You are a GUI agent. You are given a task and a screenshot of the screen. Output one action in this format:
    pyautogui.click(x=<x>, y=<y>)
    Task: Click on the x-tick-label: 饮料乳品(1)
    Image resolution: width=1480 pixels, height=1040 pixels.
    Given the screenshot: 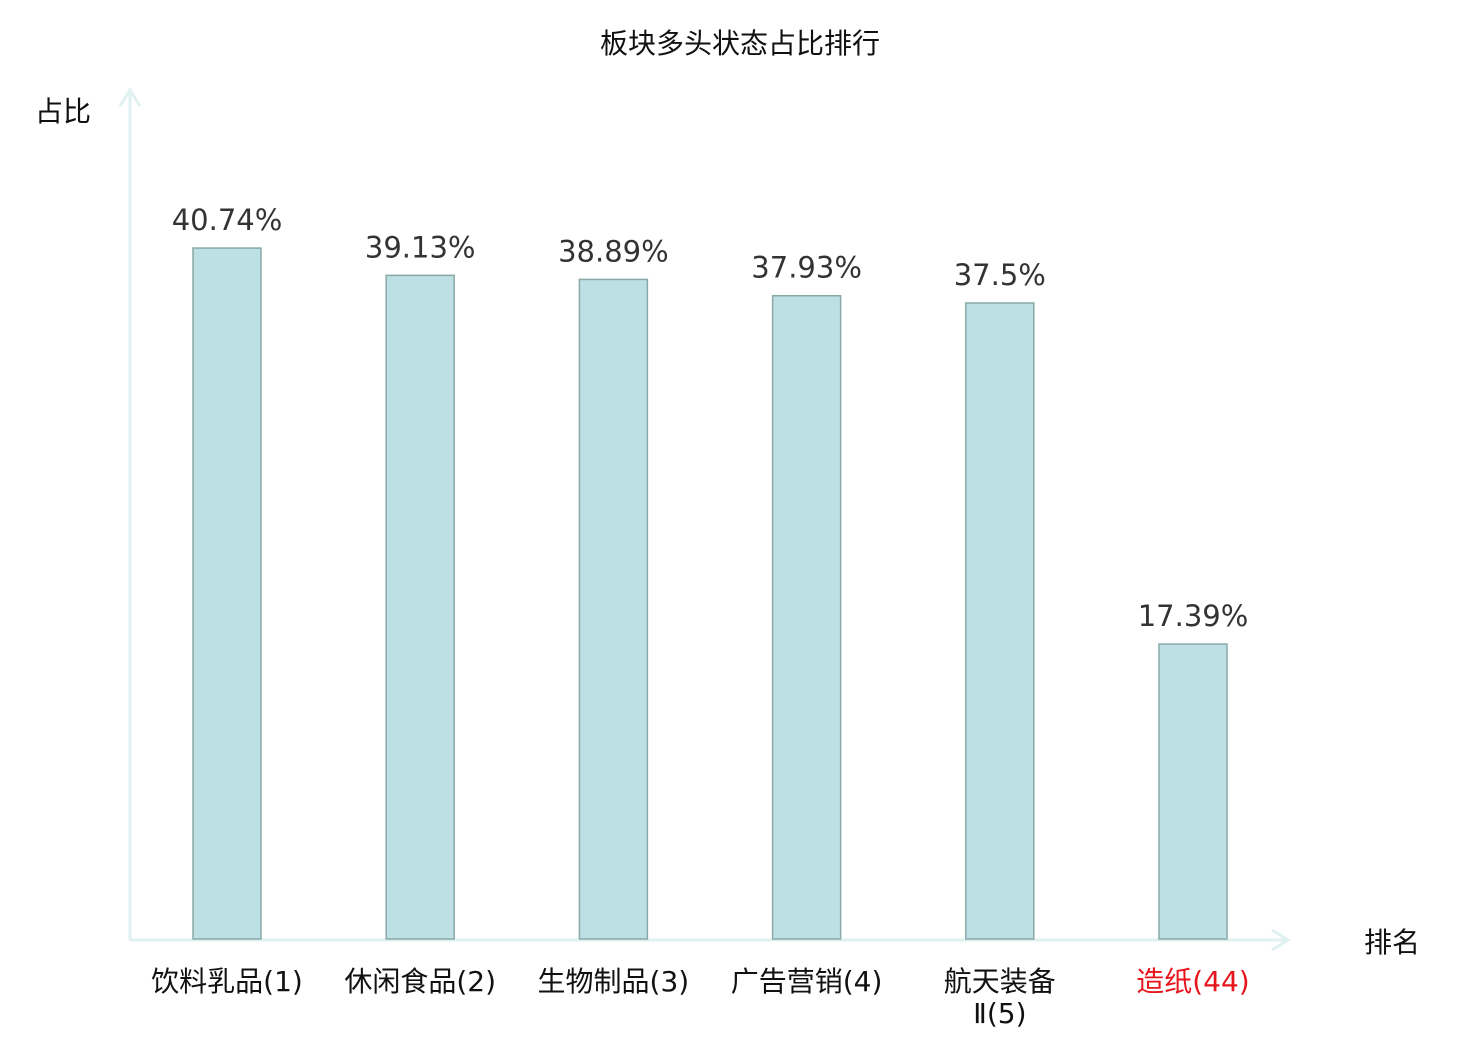 What is the action you would take?
    pyautogui.click(x=227, y=981)
    